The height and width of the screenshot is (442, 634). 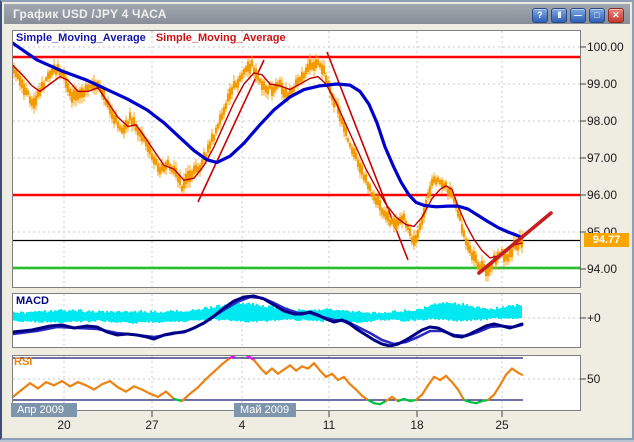 I want to click on macd-label: MACD, so click(x=32, y=301).